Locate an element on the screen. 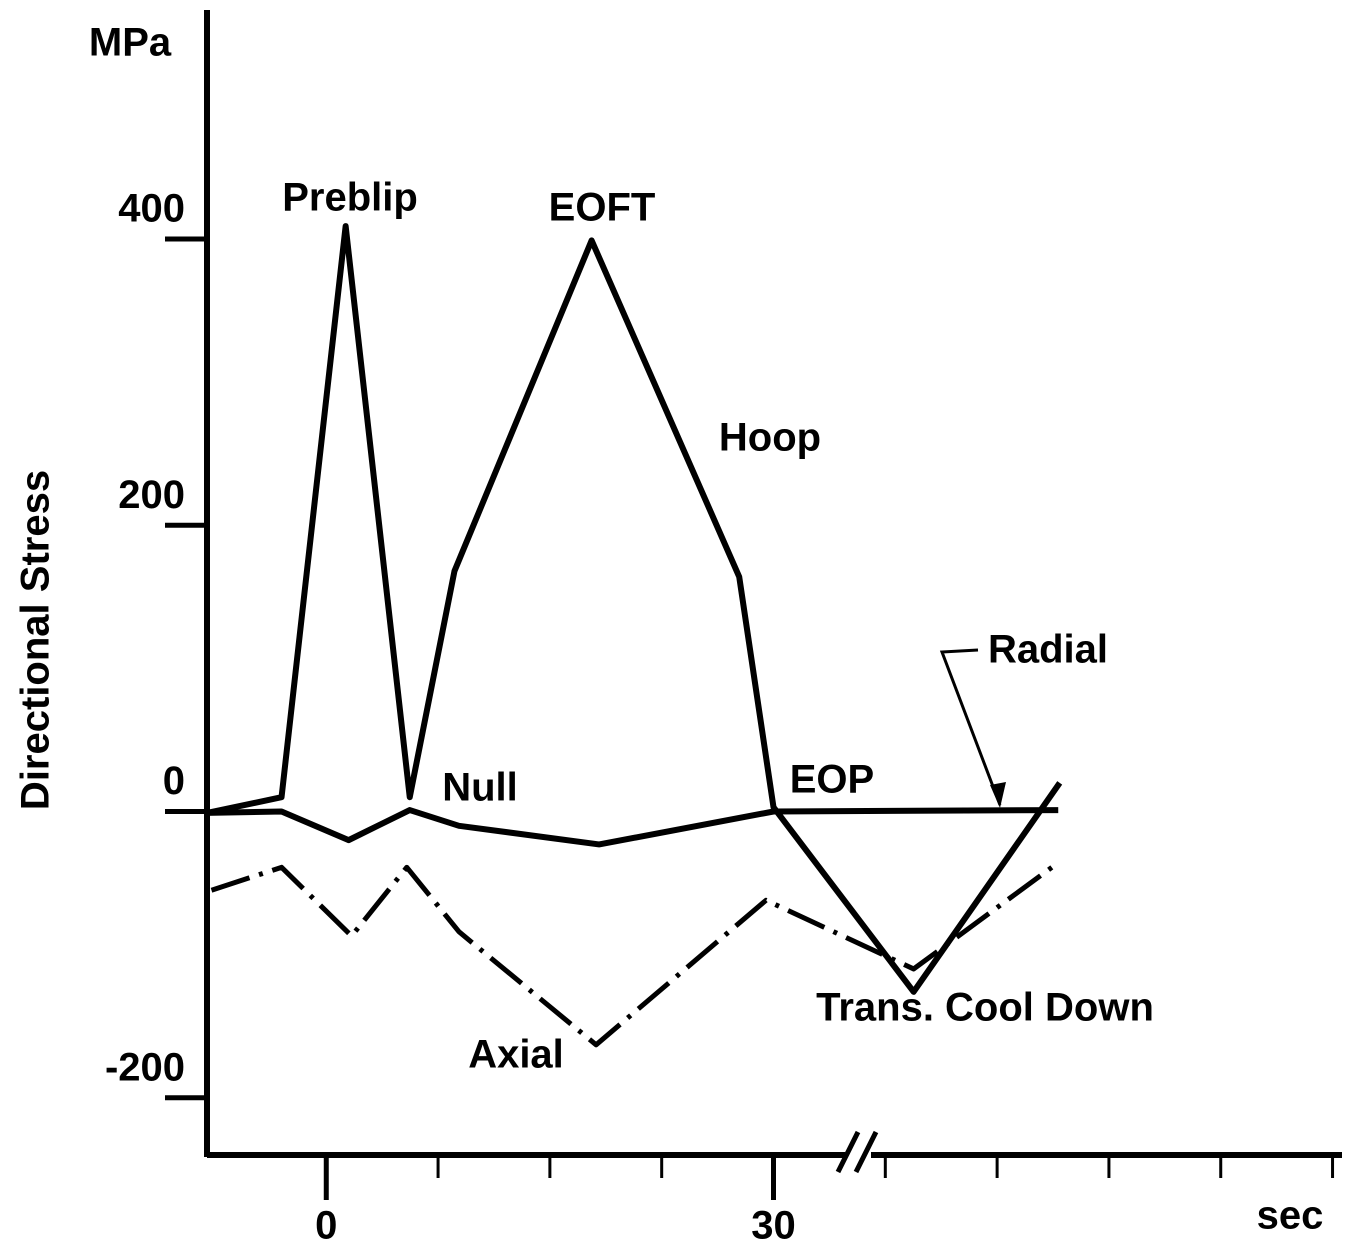  series-label: Radial is located at coordinates (1048, 650).